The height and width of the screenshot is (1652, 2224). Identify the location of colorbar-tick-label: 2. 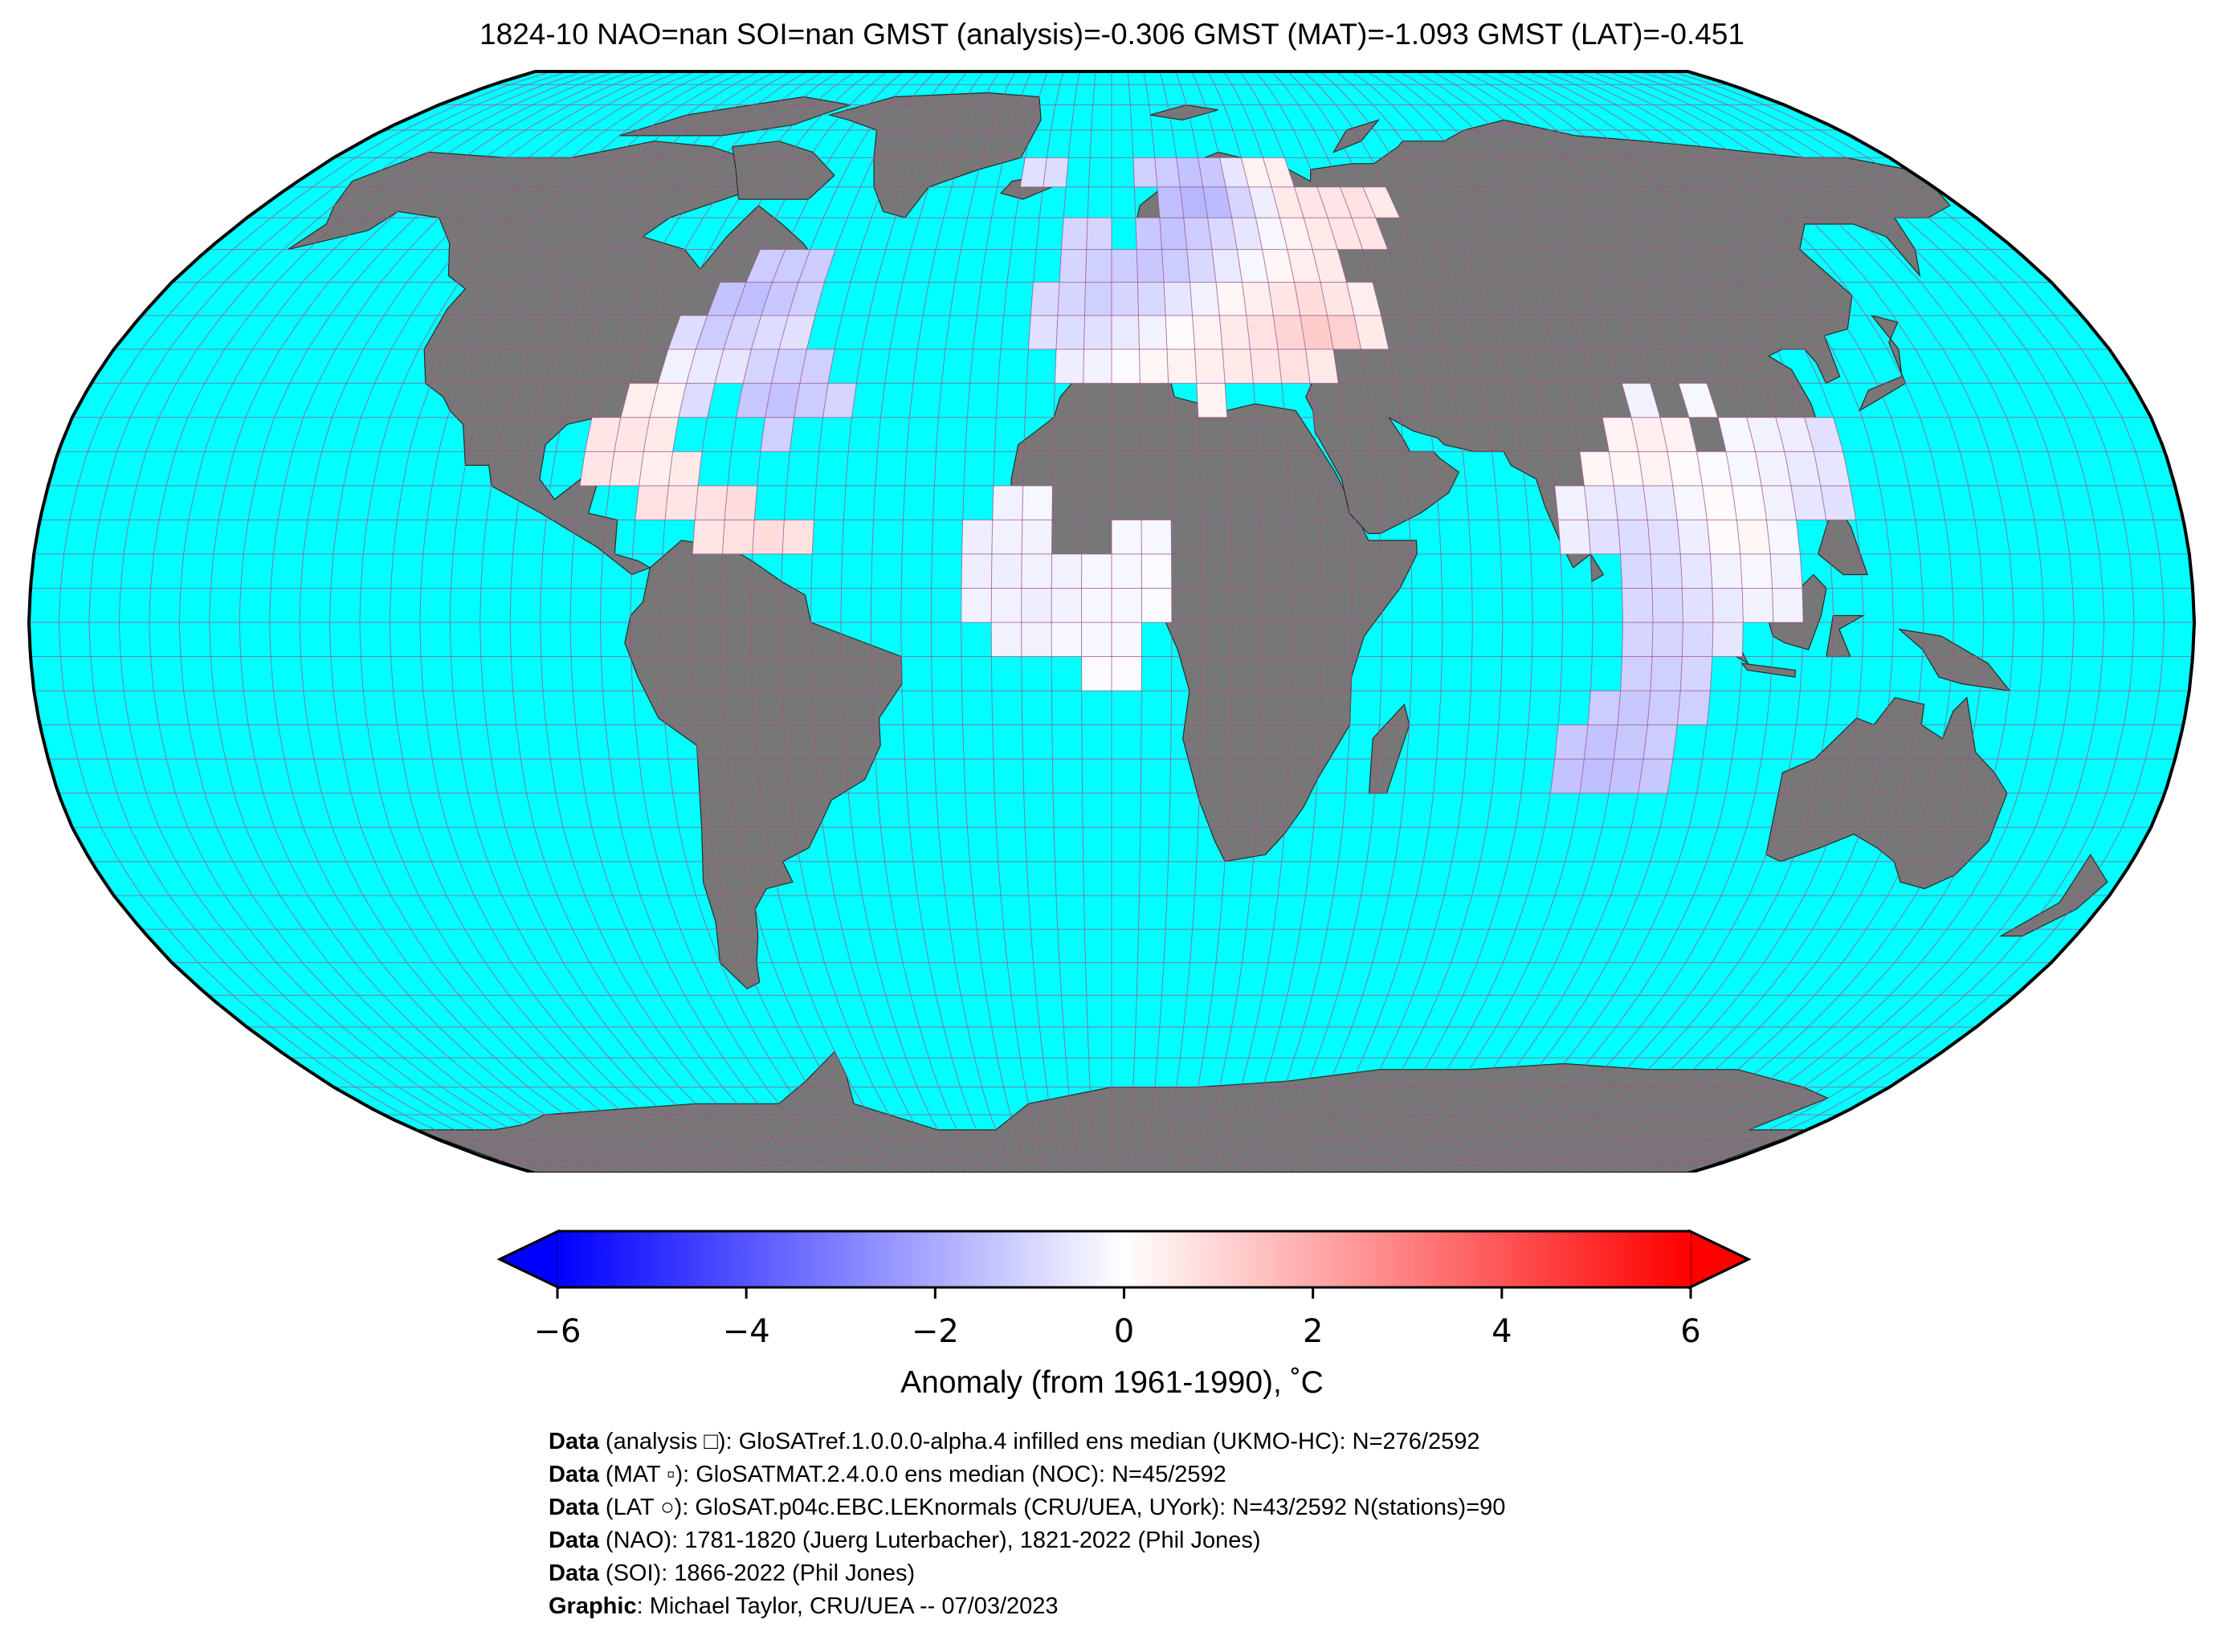
(1313, 1331).